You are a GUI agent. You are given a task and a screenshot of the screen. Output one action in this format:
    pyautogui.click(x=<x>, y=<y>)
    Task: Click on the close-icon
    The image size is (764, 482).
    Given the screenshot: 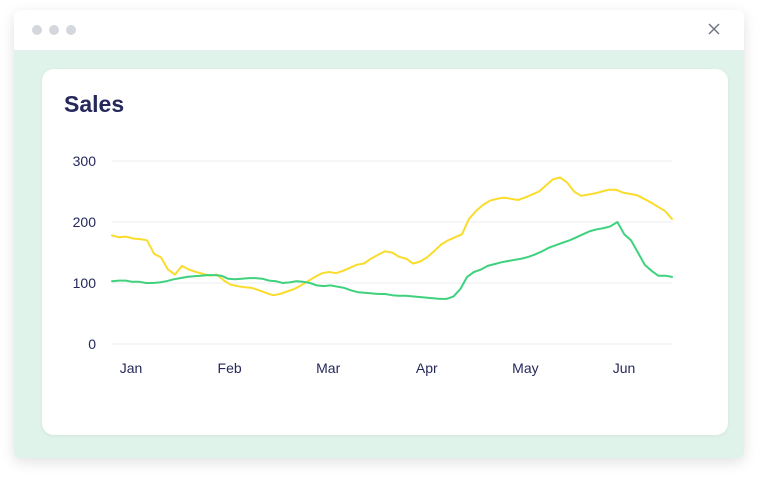 What is the action you would take?
    pyautogui.click(x=714, y=29)
    